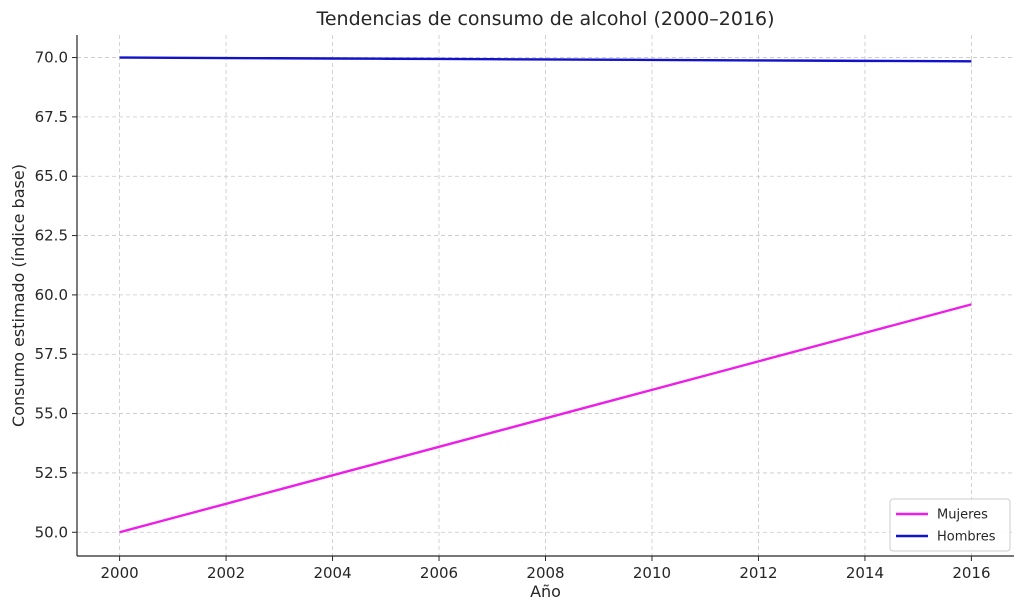 The height and width of the screenshot is (611, 1024). What do you see at coordinates (545, 59) in the screenshot?
I see `series-line-hombres` at bounding box center [545, 59].